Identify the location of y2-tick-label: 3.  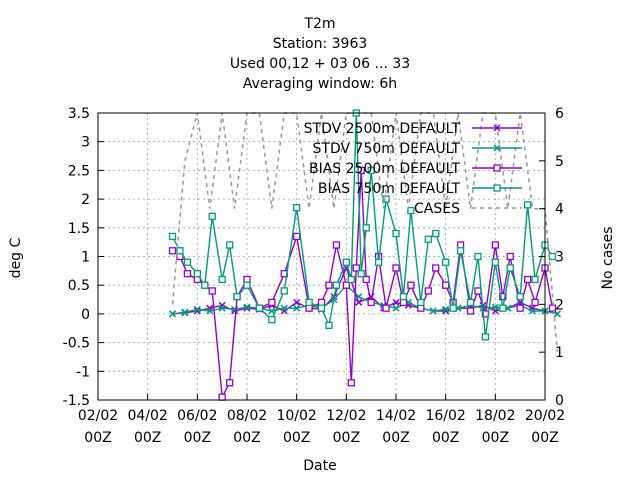
(559, 258).